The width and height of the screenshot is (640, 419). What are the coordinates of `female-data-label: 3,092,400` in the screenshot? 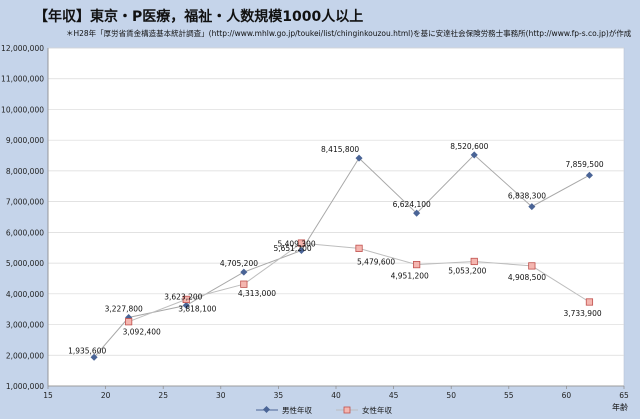 It's located at (142, 332).